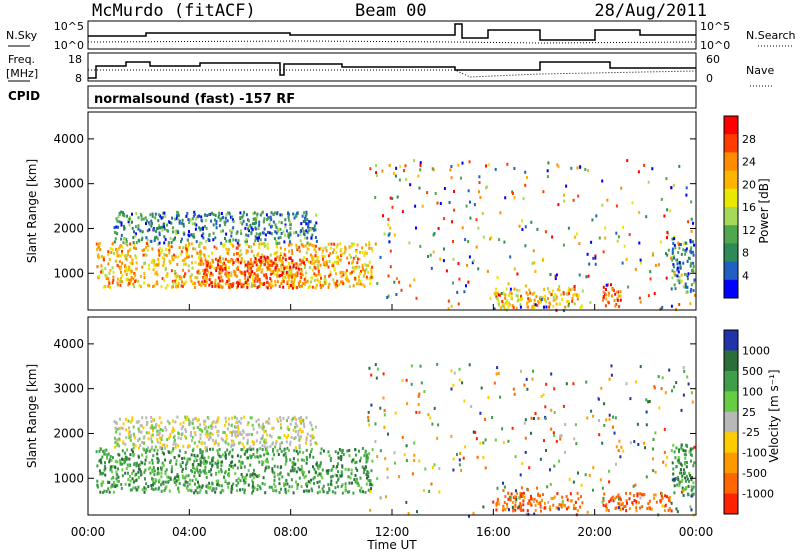 The height and width of the screenshot is (554, 800). I want to click on colorbar-swatch, so click(731, 381).